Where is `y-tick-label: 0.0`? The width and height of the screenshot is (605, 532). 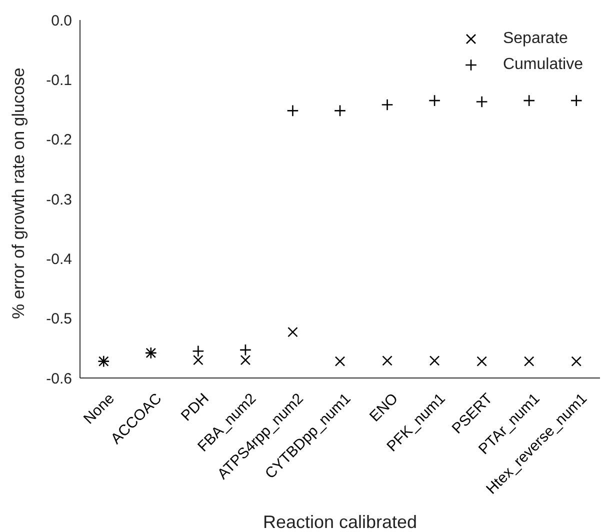
y-tick-label: 0.0 is located at coordinates (61, 21).